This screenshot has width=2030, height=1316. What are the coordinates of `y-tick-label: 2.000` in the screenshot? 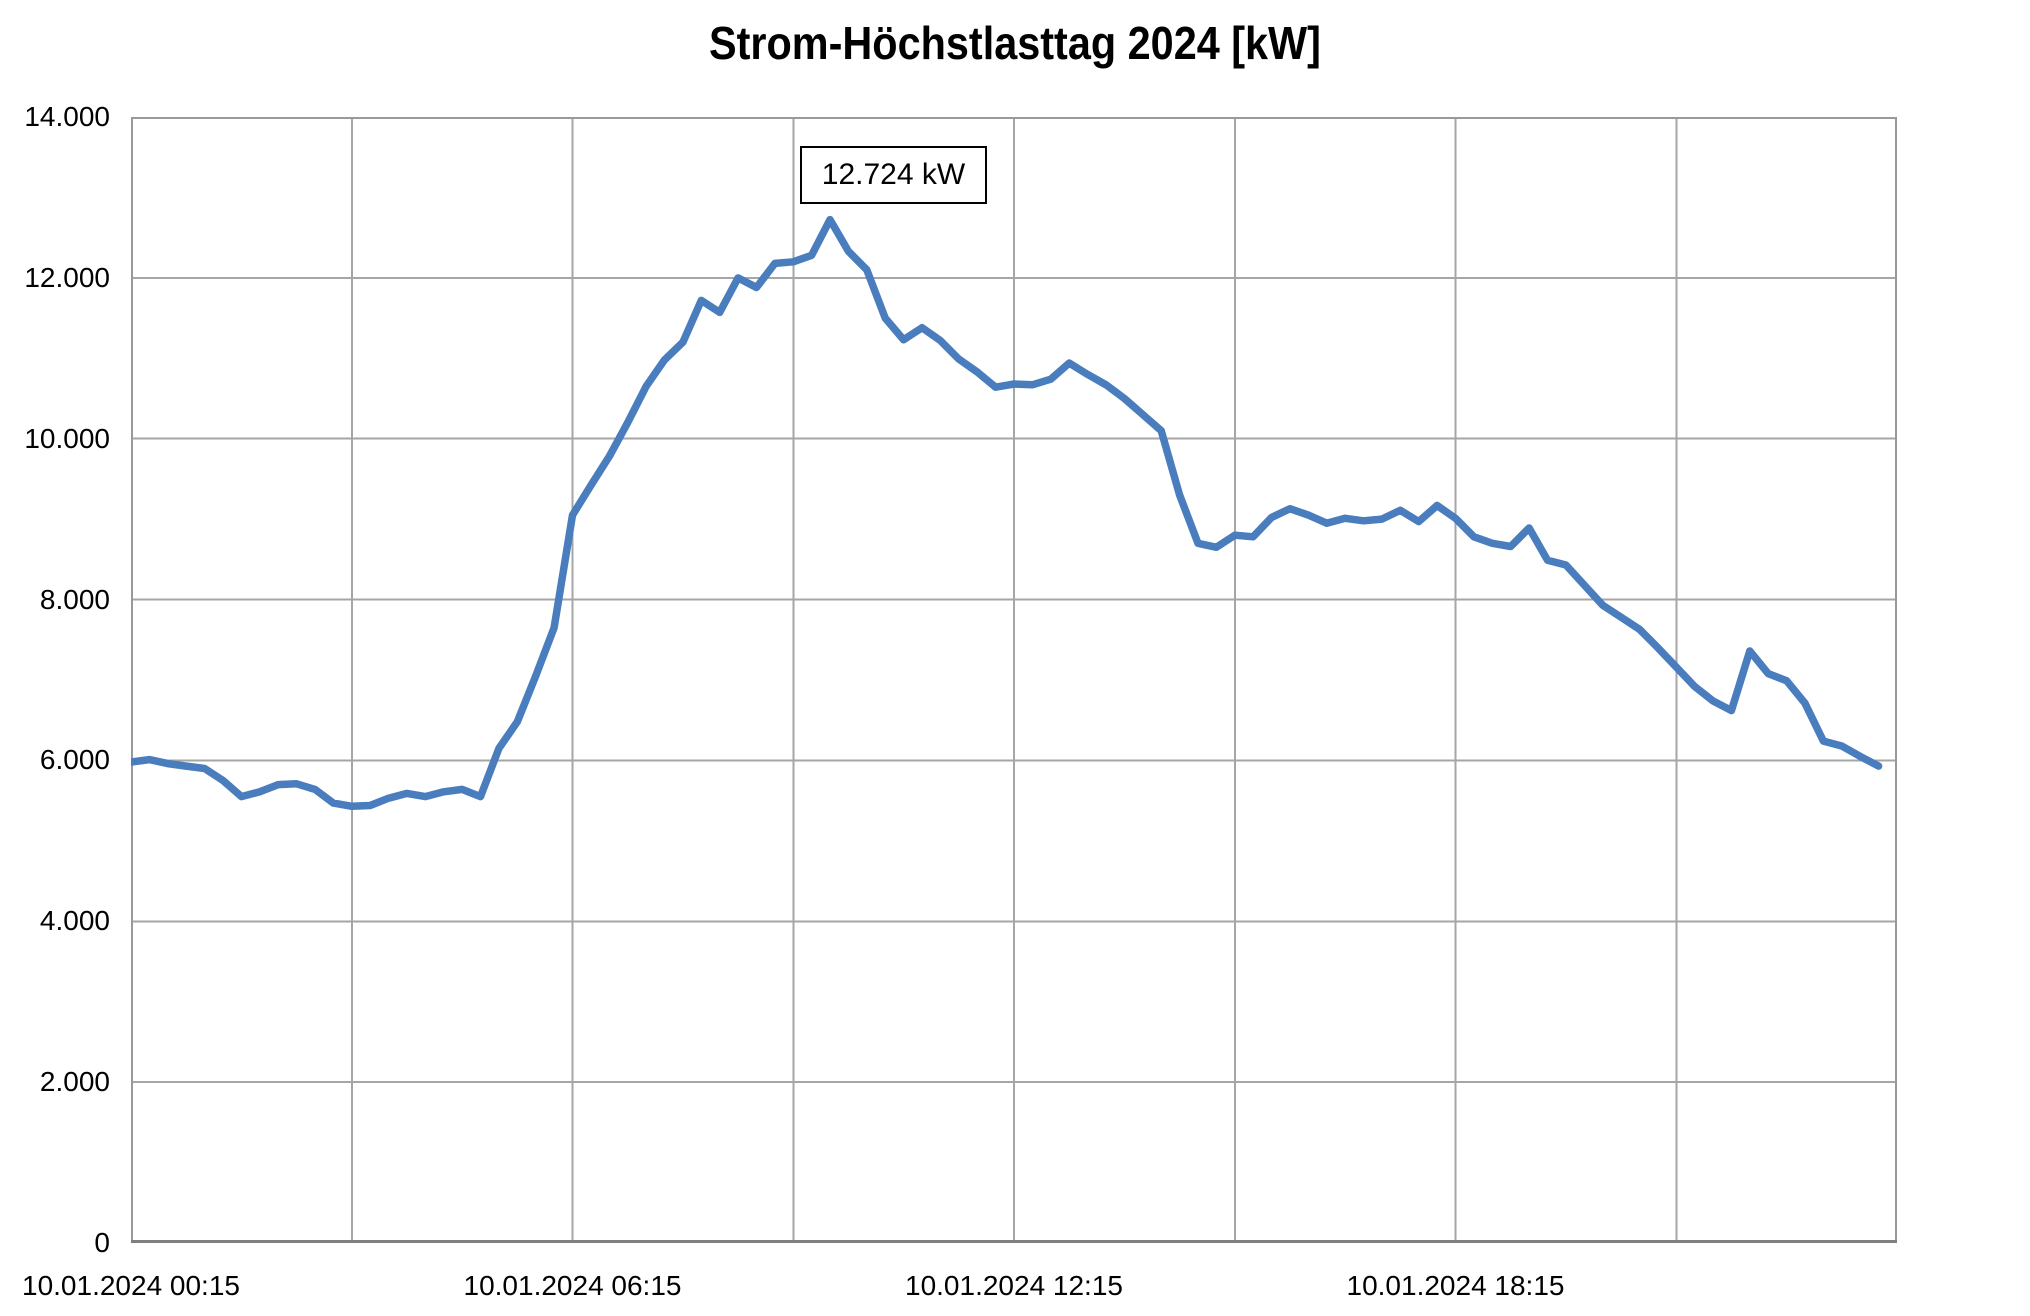 It's located at (74, 1082).